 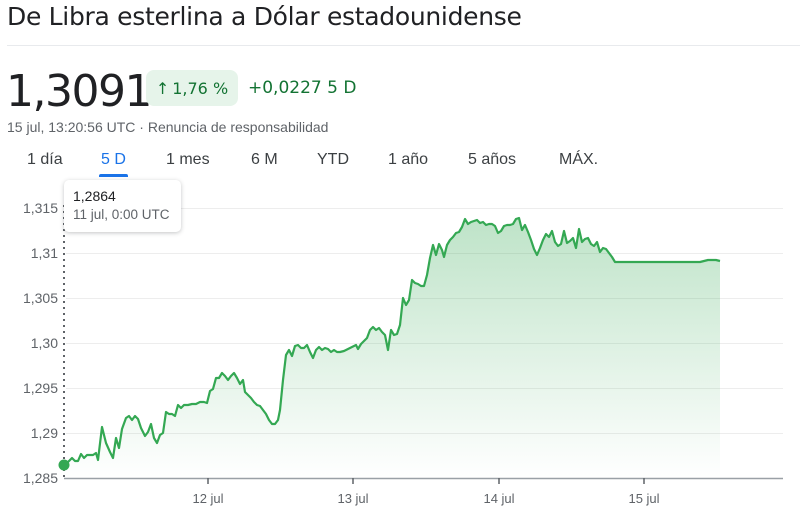 What do you see at coordinates (579, 159) in the screenshot?
I see `tab-max: MÁX.` at bounding box center [579, 159].